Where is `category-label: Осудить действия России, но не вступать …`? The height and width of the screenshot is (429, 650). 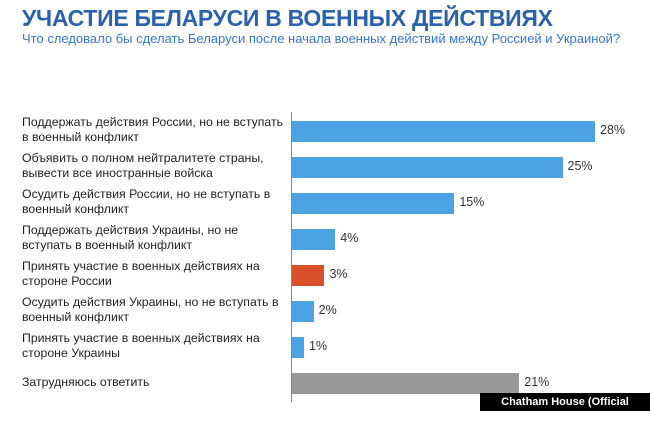
category-label: Осудить действия России, но не вступать … is located at coordinates (146, 201).